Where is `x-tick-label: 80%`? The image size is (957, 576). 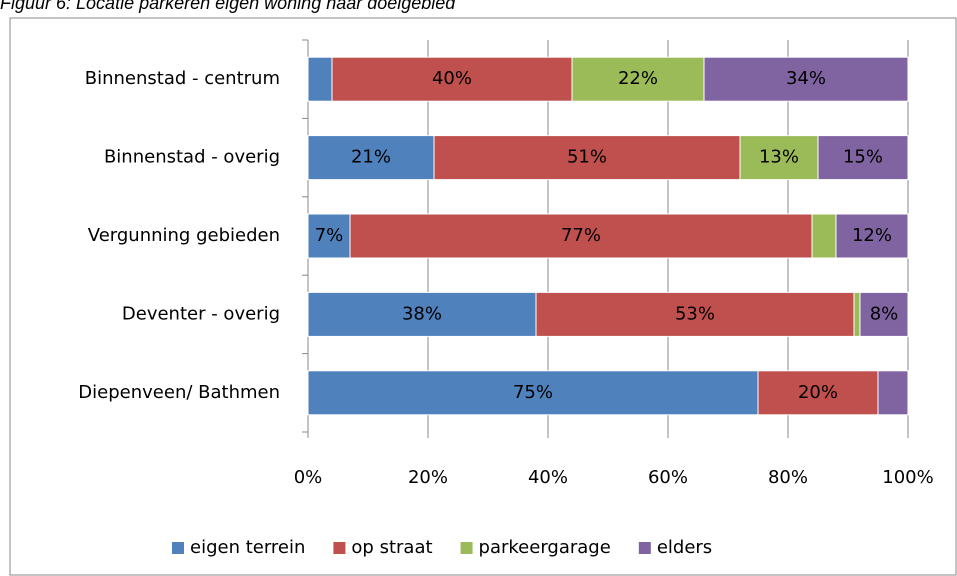
x-tick-label: 80% is located at coordinates (788, 477).